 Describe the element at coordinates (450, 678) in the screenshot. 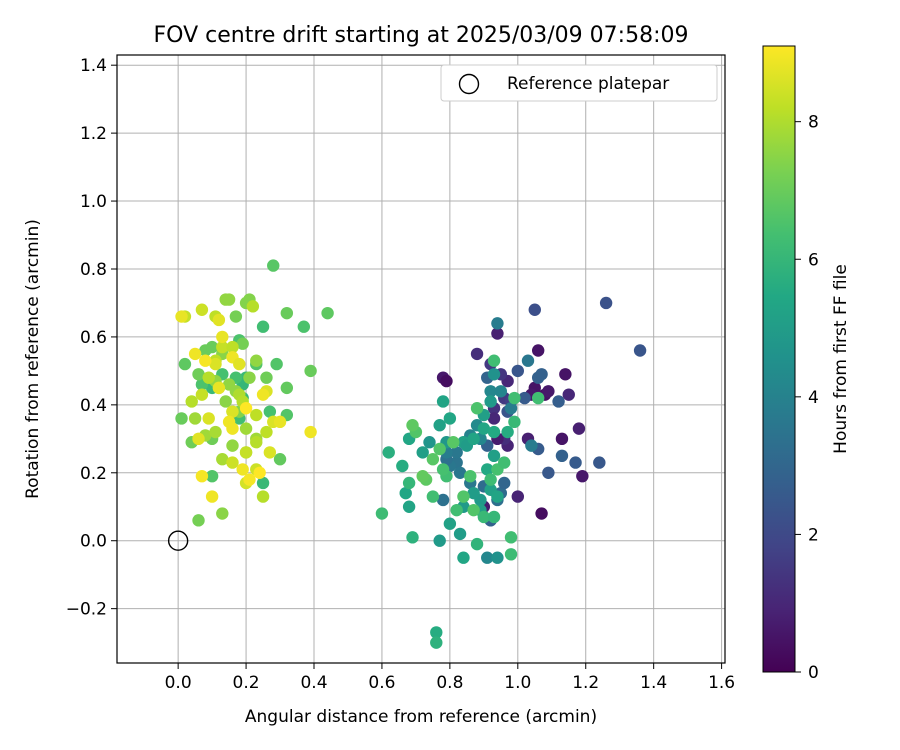

I see `x-ticks: 0.0 0.2 0.4 0.6 0.8 1.0 1.2 1.4 1.6` at that location.